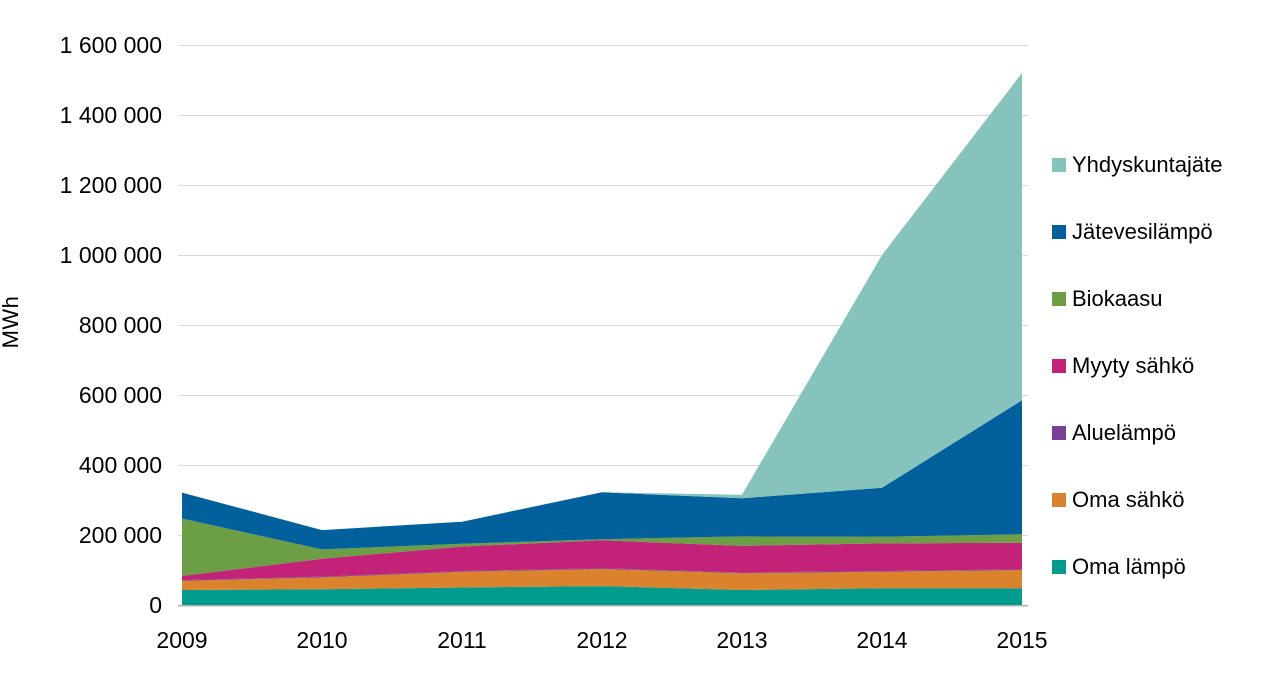 The image size is (1280, 688). I want to click on legend-label: Biokaasu, so click(1117, 298).